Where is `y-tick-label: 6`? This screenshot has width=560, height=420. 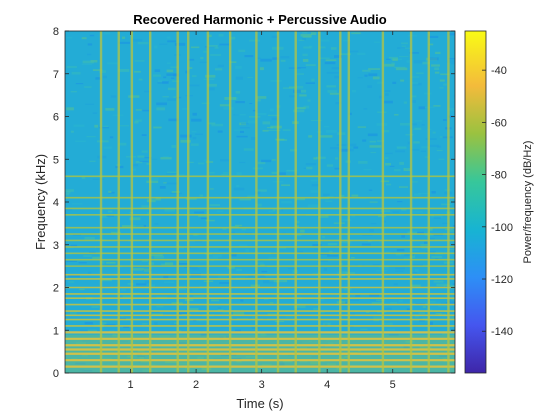
y-tick-label: 6 is located at coordinates (56, 118).